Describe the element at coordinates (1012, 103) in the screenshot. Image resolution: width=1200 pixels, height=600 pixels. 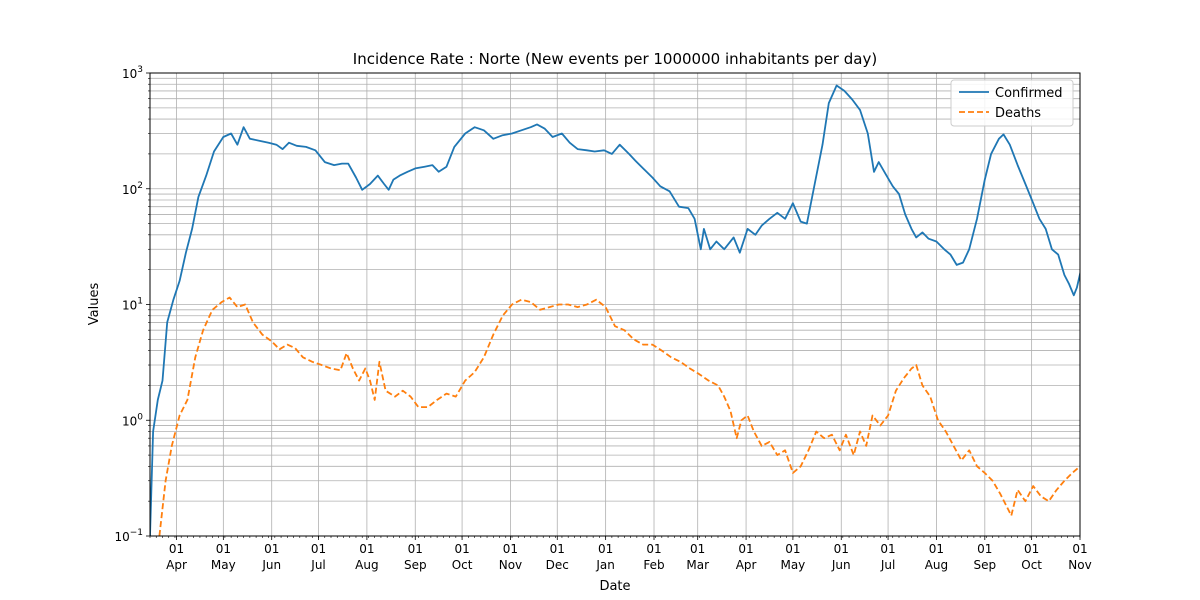
I see `legend: Confirmed Deaths` at that location.